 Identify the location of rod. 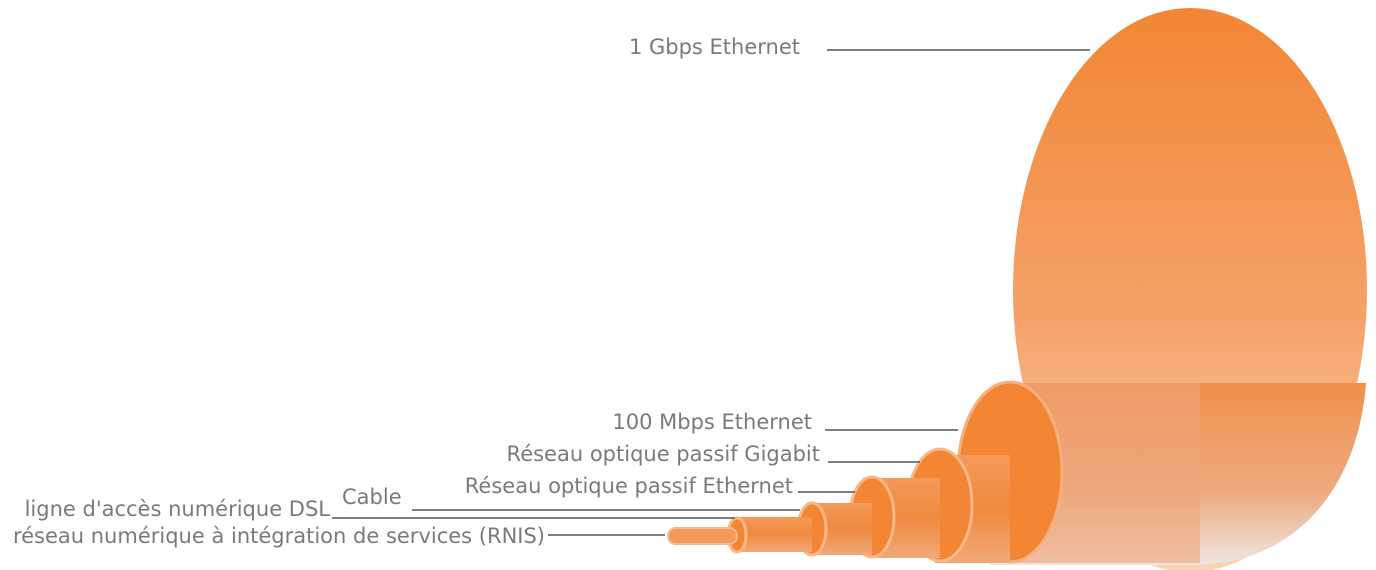
(702, 536).